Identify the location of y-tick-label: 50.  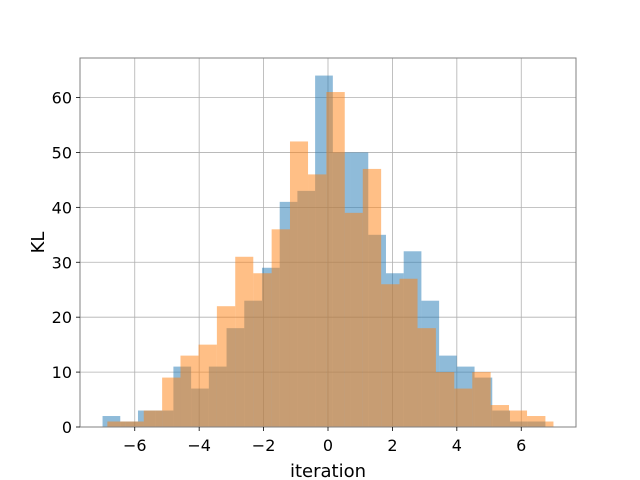
(62, 152).